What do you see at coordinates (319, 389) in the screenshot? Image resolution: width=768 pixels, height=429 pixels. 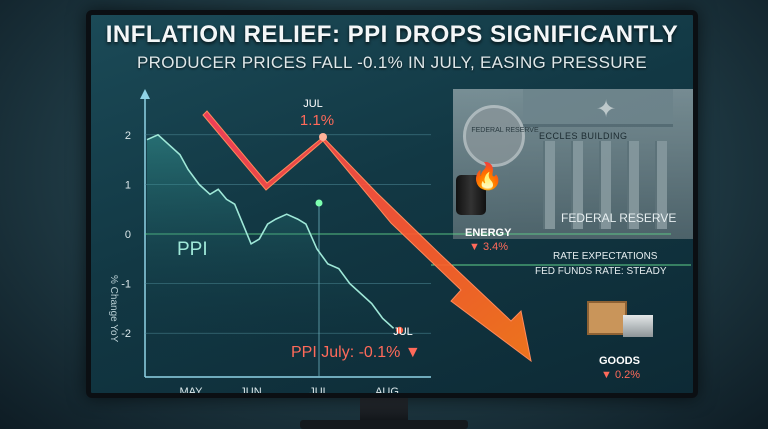 I see `x-tick-label: JUL` at bounding box center [319, 389].